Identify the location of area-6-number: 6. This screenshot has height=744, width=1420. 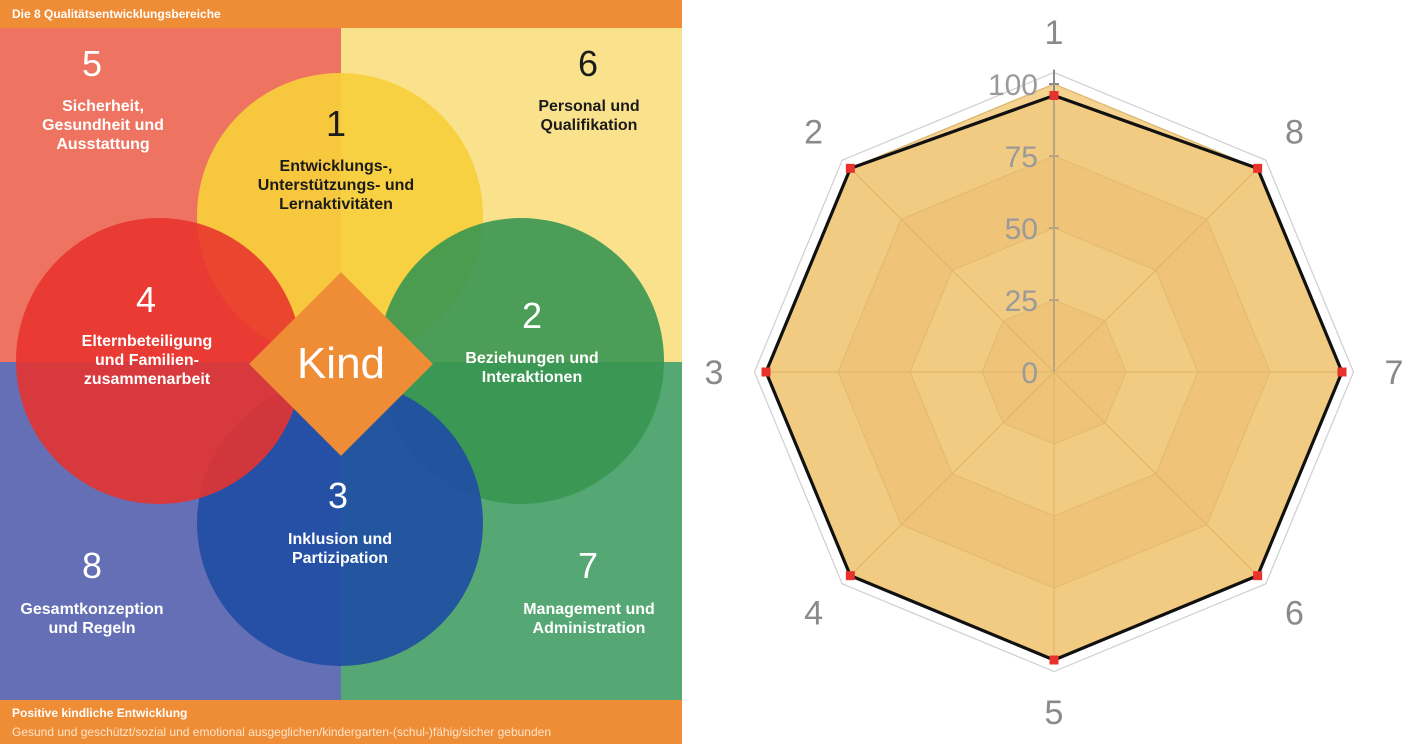
(588, 63).